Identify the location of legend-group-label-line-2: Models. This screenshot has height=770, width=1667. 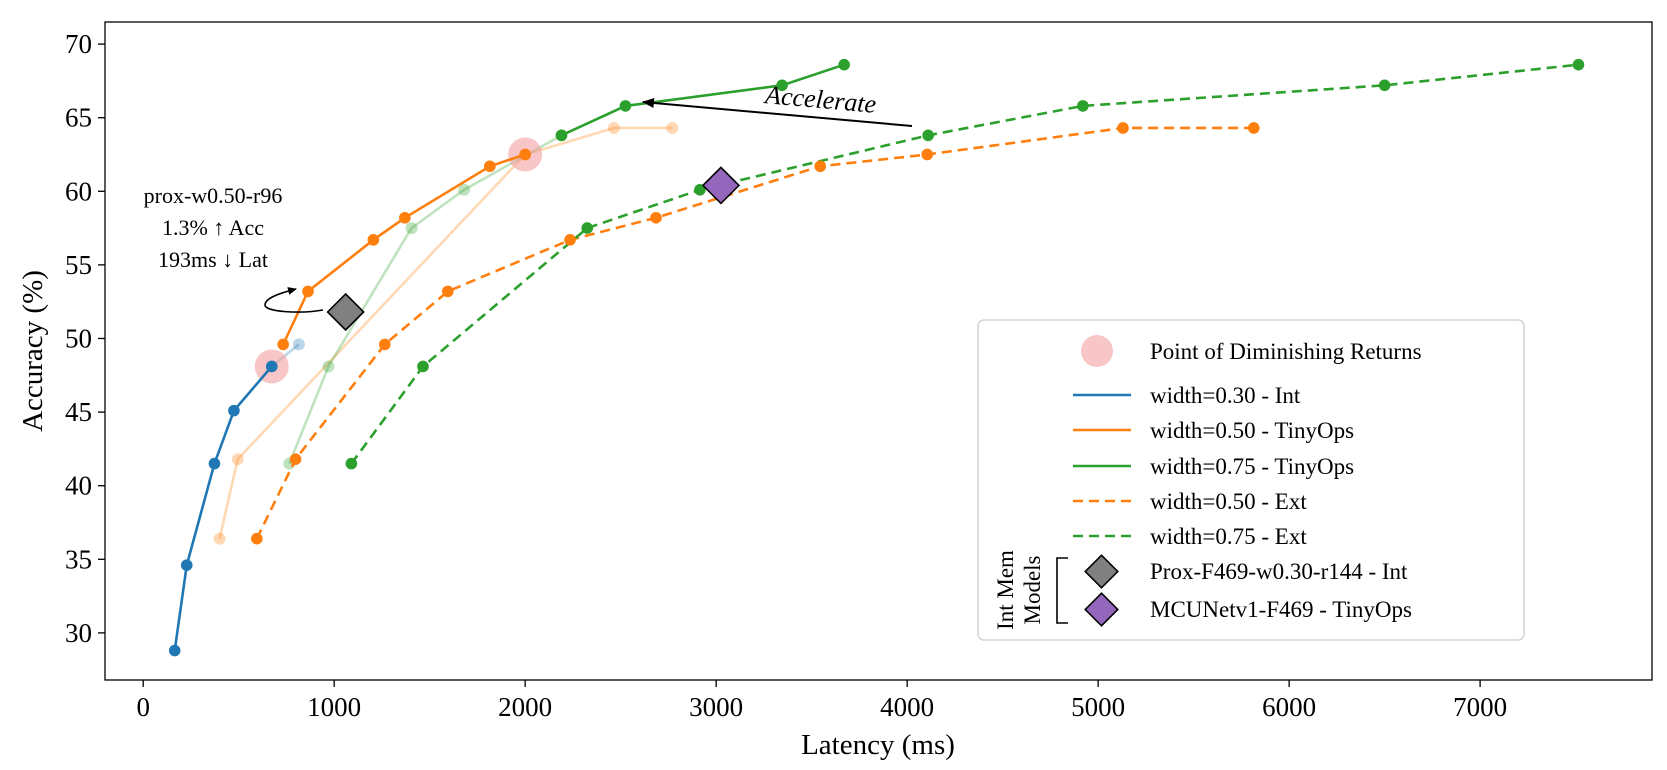
(1032, 589).